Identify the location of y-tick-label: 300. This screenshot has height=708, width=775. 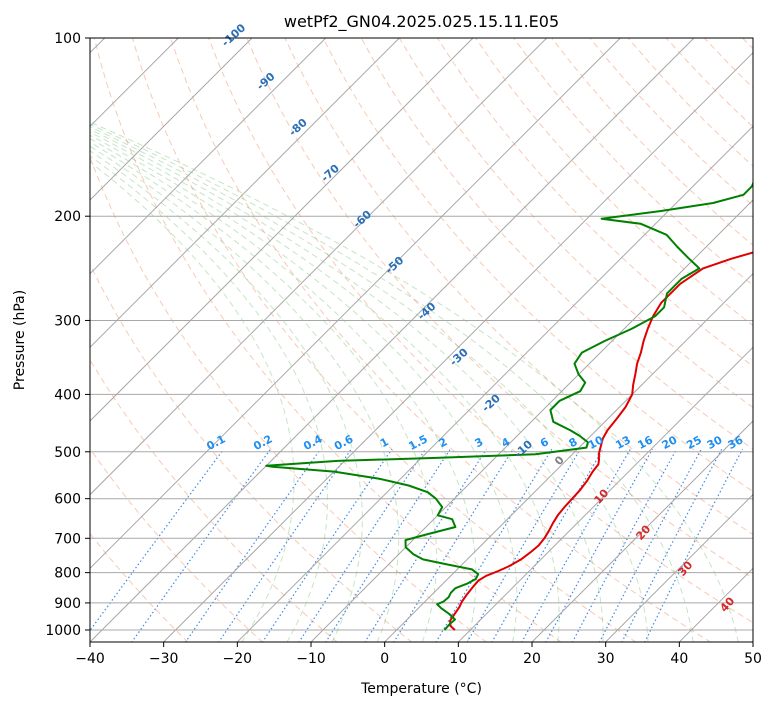
(67, 321).